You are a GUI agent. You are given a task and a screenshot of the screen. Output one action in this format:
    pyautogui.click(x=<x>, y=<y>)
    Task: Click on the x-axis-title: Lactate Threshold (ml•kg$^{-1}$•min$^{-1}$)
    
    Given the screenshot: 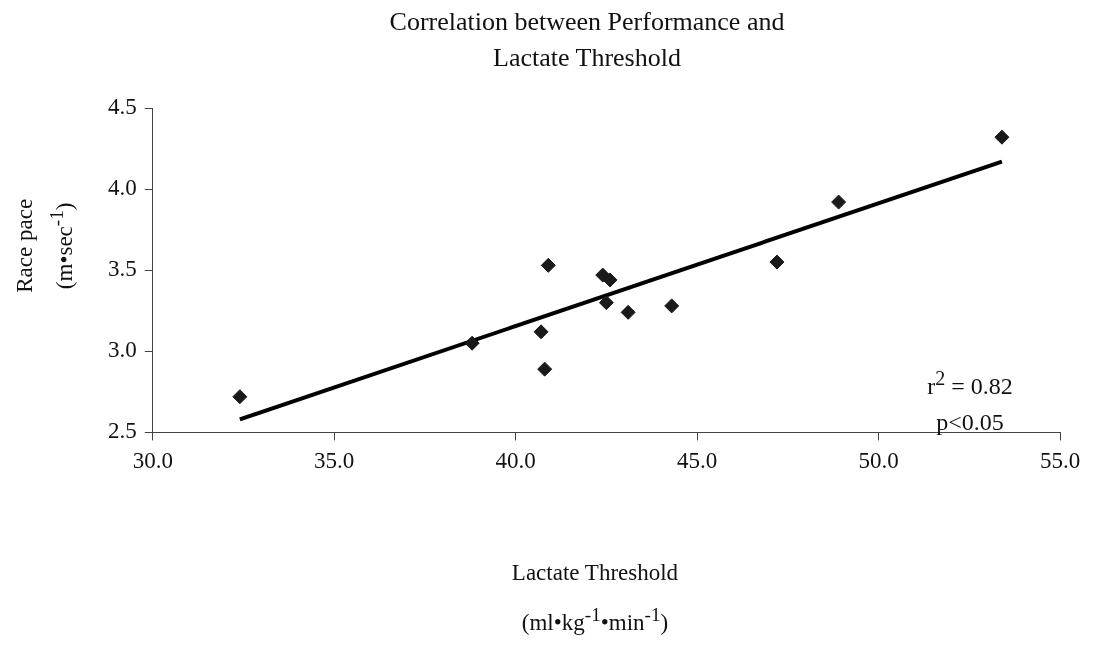 What is the action you would take?
    pyautogui.click(x=595, y=598)
    